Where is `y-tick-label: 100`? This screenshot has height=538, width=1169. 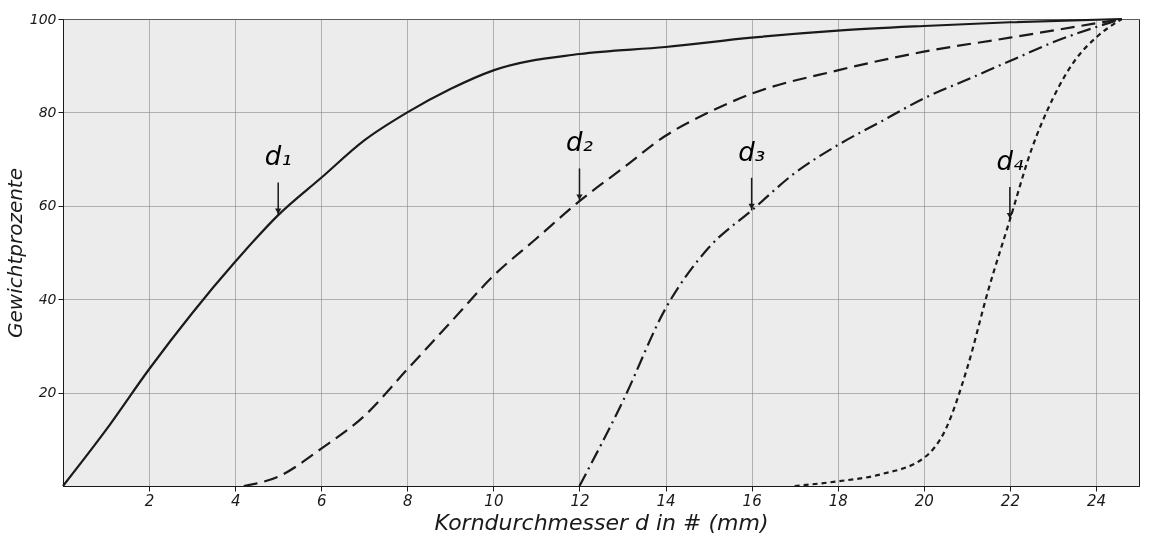 y-tick-label: 100 is located at coordinates (43, 18).